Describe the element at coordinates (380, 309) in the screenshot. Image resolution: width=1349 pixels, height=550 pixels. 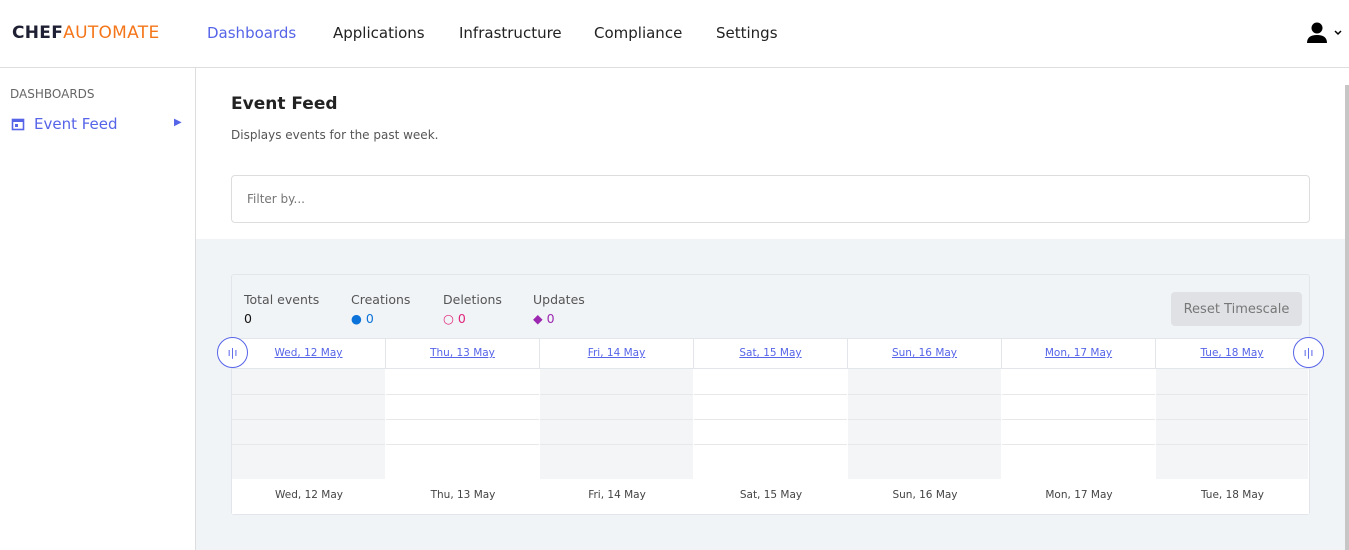
I see `stat-creations: Creations ● 0` at that location.